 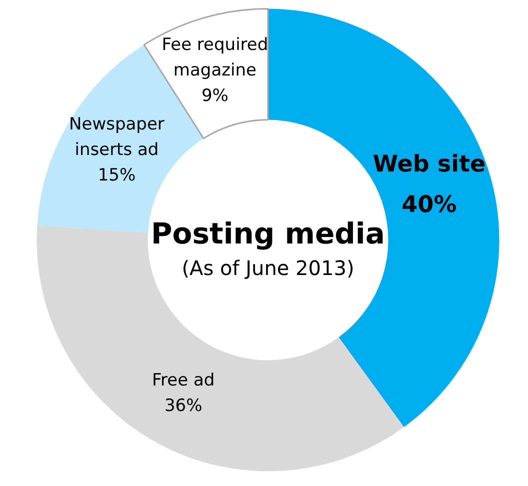 I want to click on slice-label: Newspaper inserts ad, so click(x=116, y=137).